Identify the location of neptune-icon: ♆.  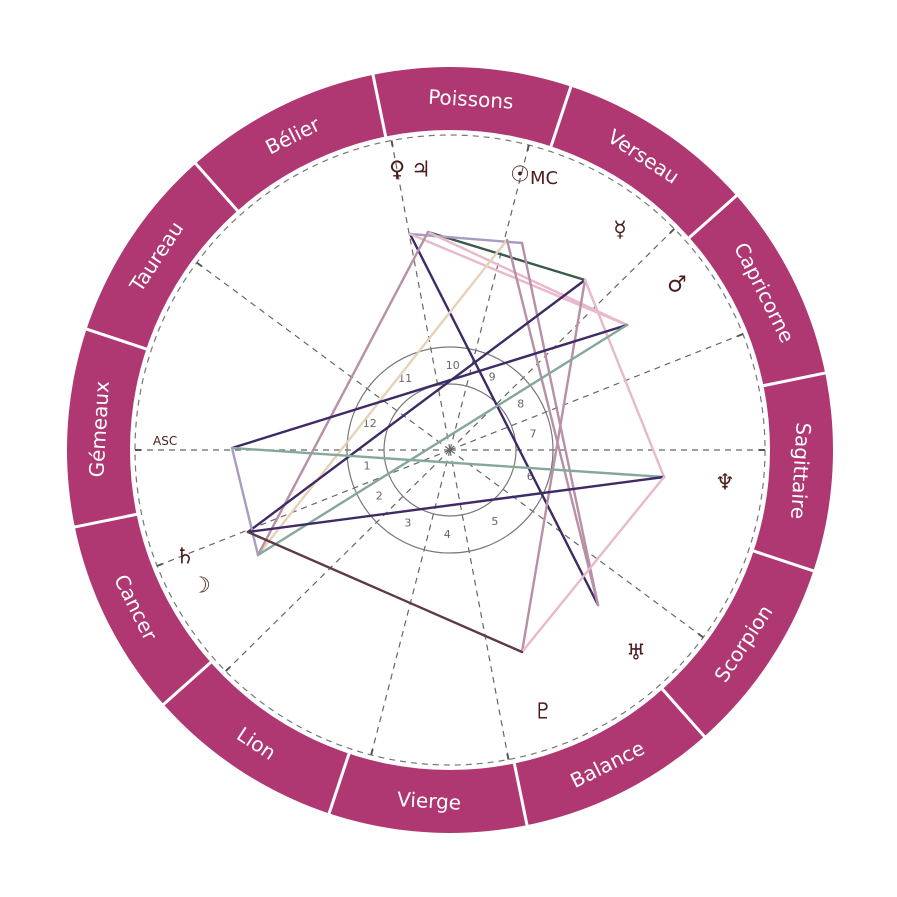
(725, 483).